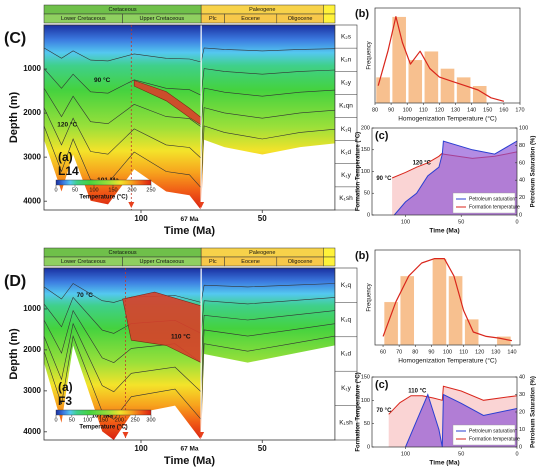 The height and width of the screenshot is (475, 550). What do you see at coordinates (516, 222) in the screenshot?
I see `x-tick-label: 0` at bounding box center [516, 222].